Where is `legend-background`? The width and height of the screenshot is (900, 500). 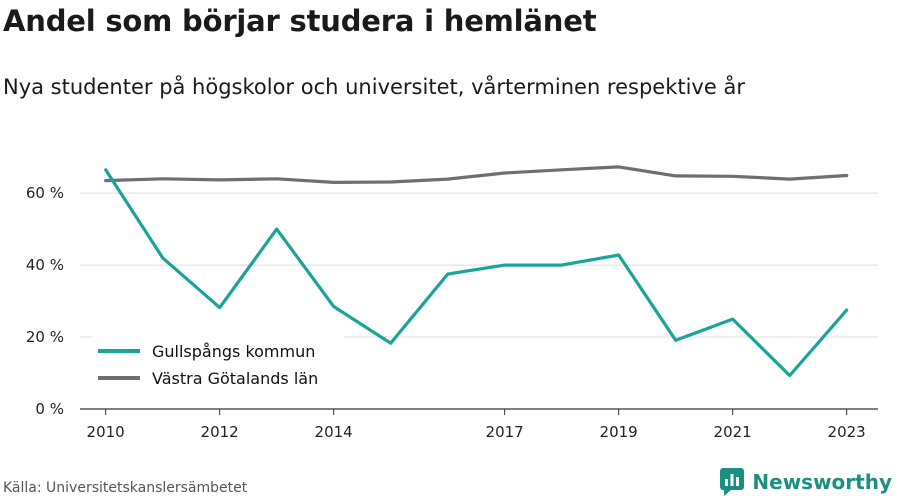 legend-background is located at coordinates (218, 365).